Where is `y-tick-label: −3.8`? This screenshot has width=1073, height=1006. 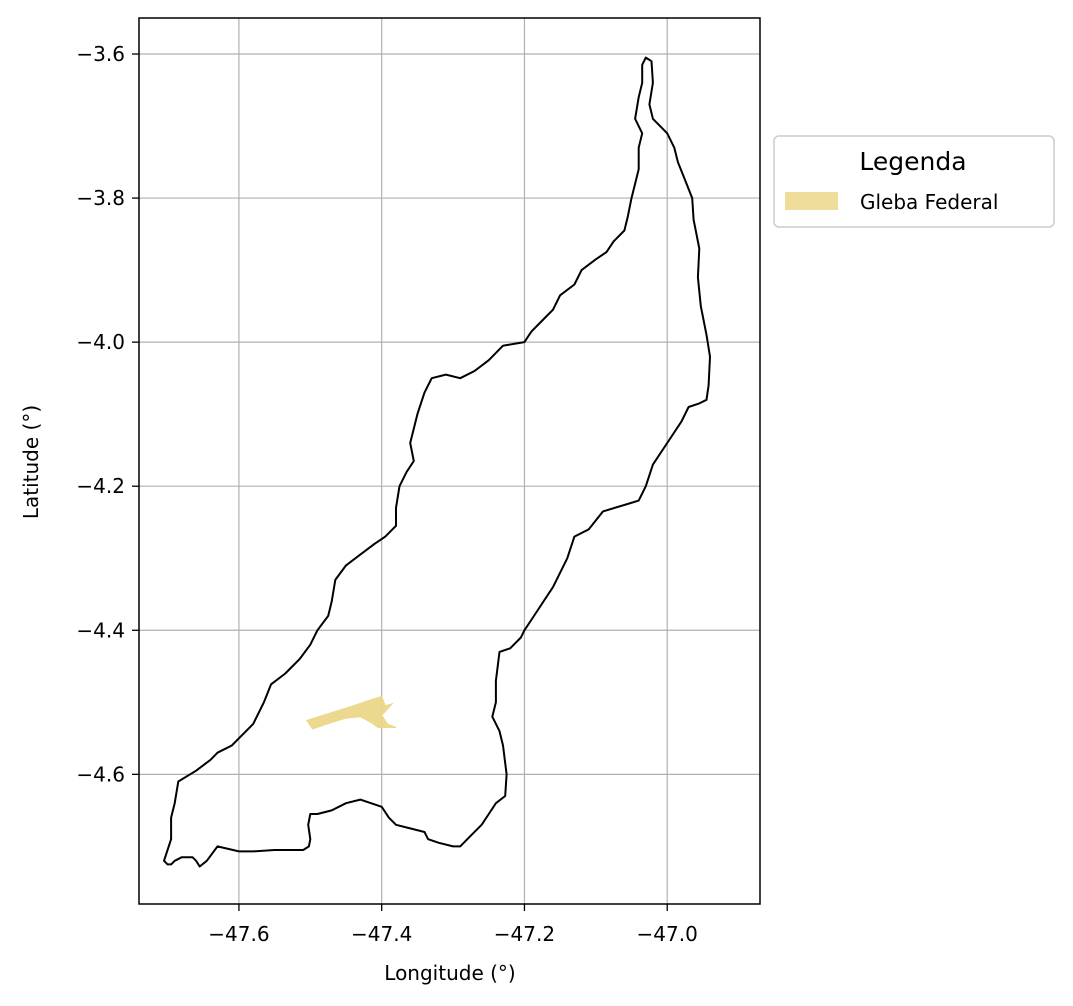
y-tick-label: −3.8 is located at coordinates (100, 198).